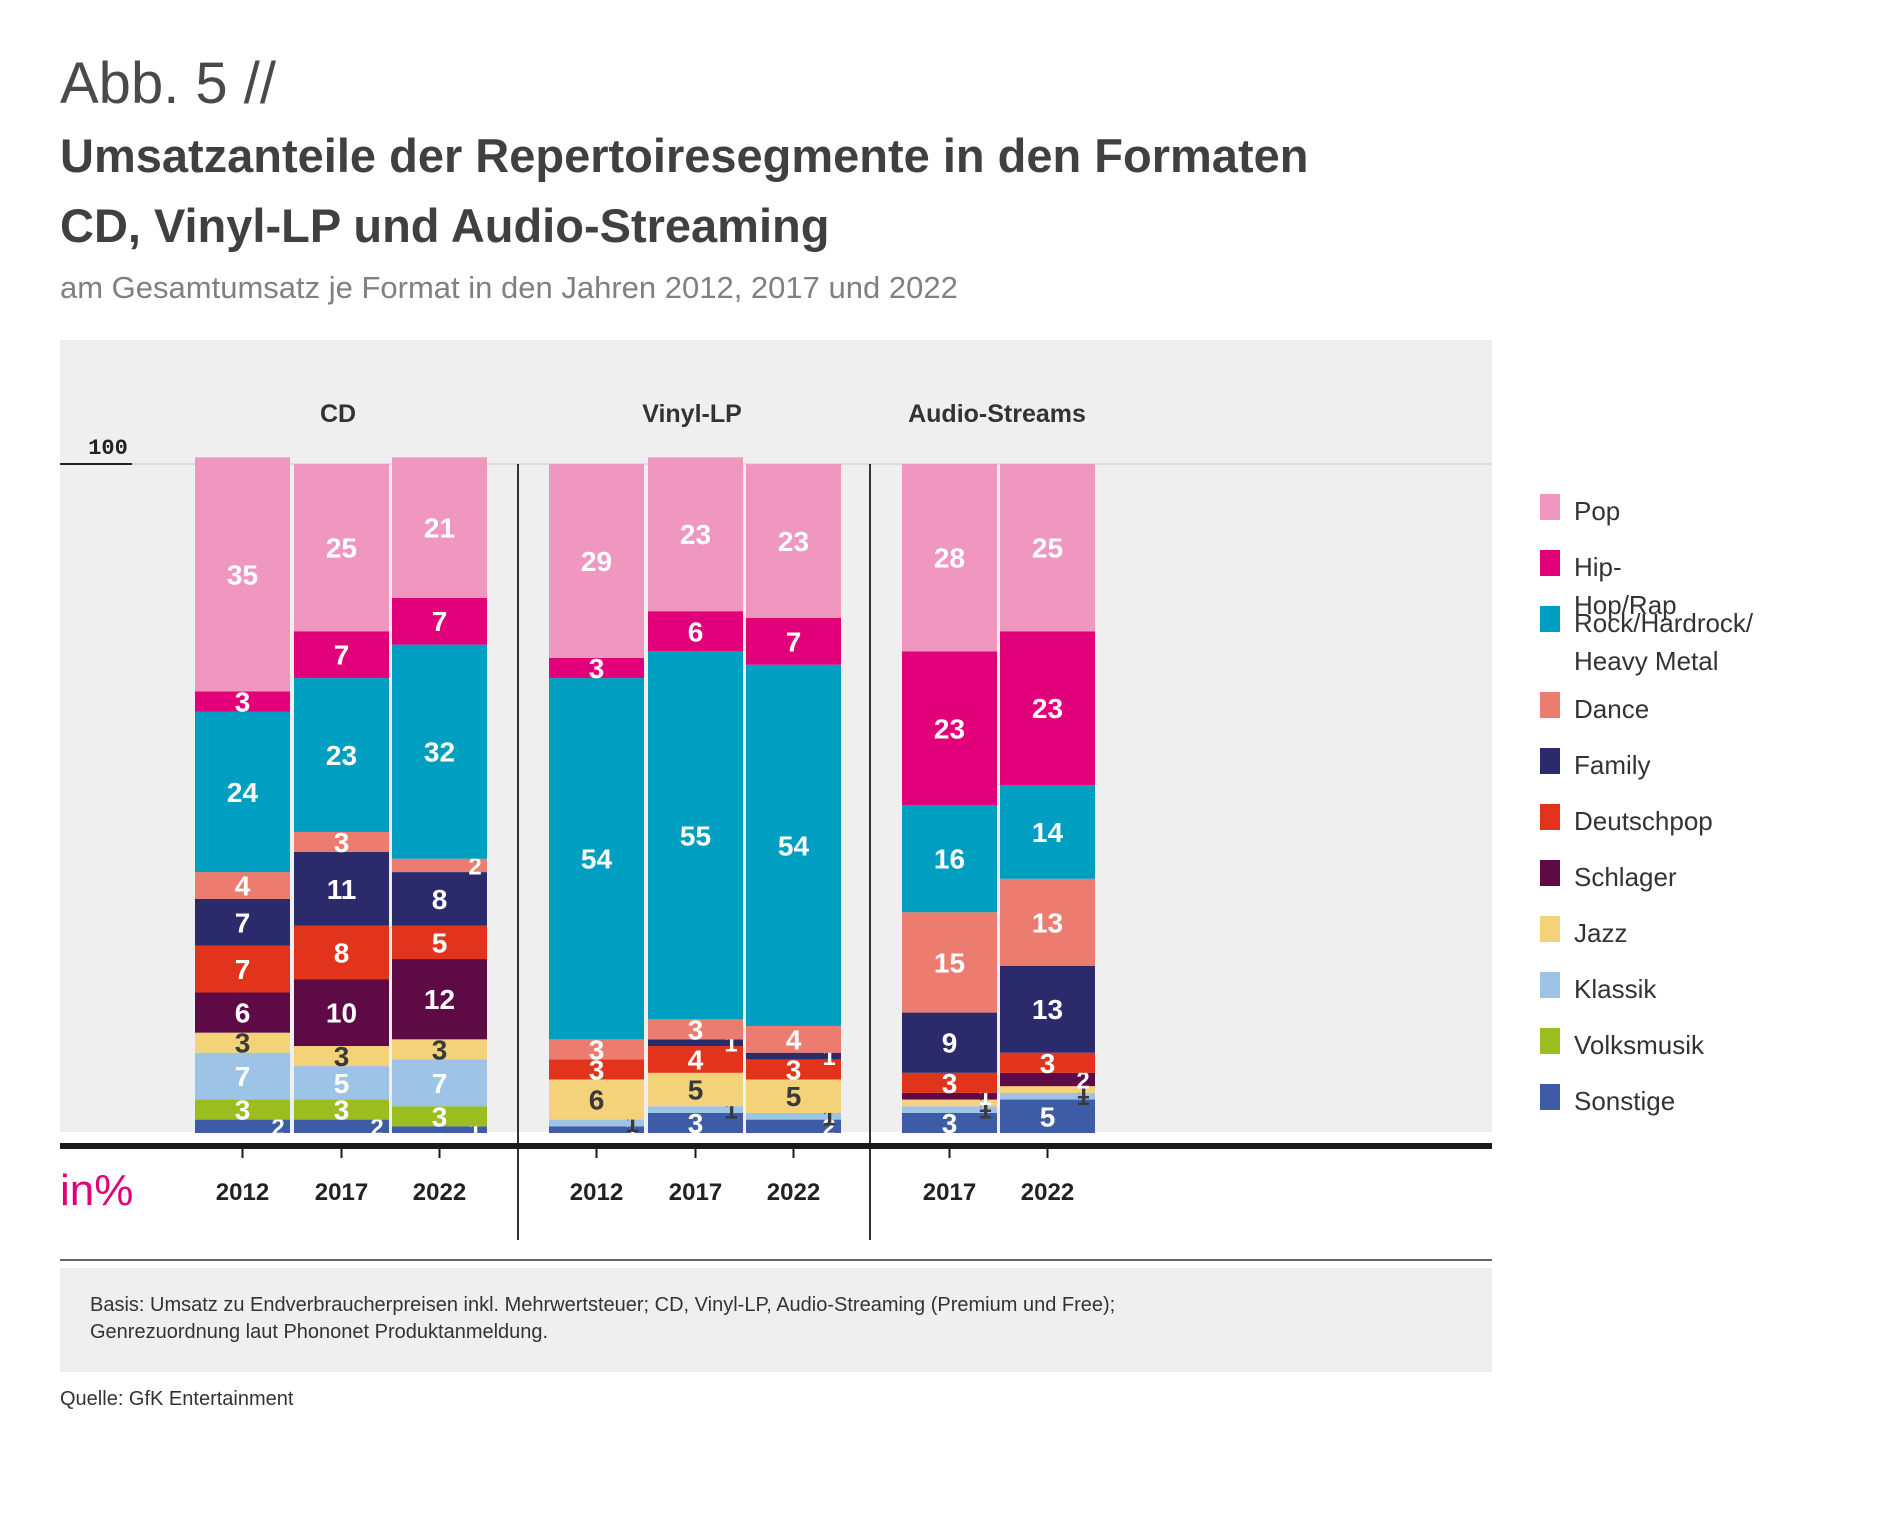 This screenshot has width=1900, height=1533. I want to click on data-label-rock-hardrock-heavy-metal: 16, so click(949, 859).